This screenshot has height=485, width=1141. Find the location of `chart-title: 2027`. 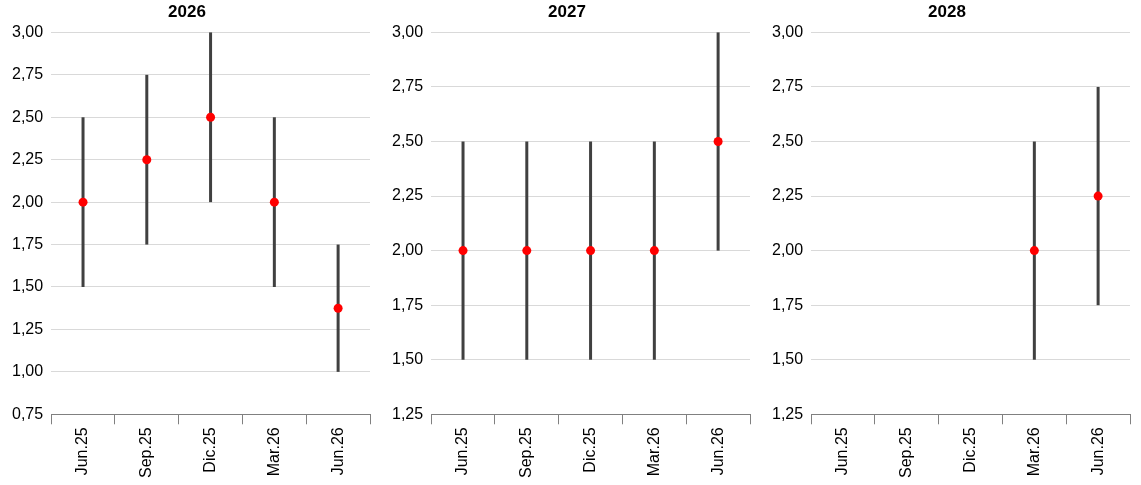

chart-title: 2027 is located at coordinates (567, 11).